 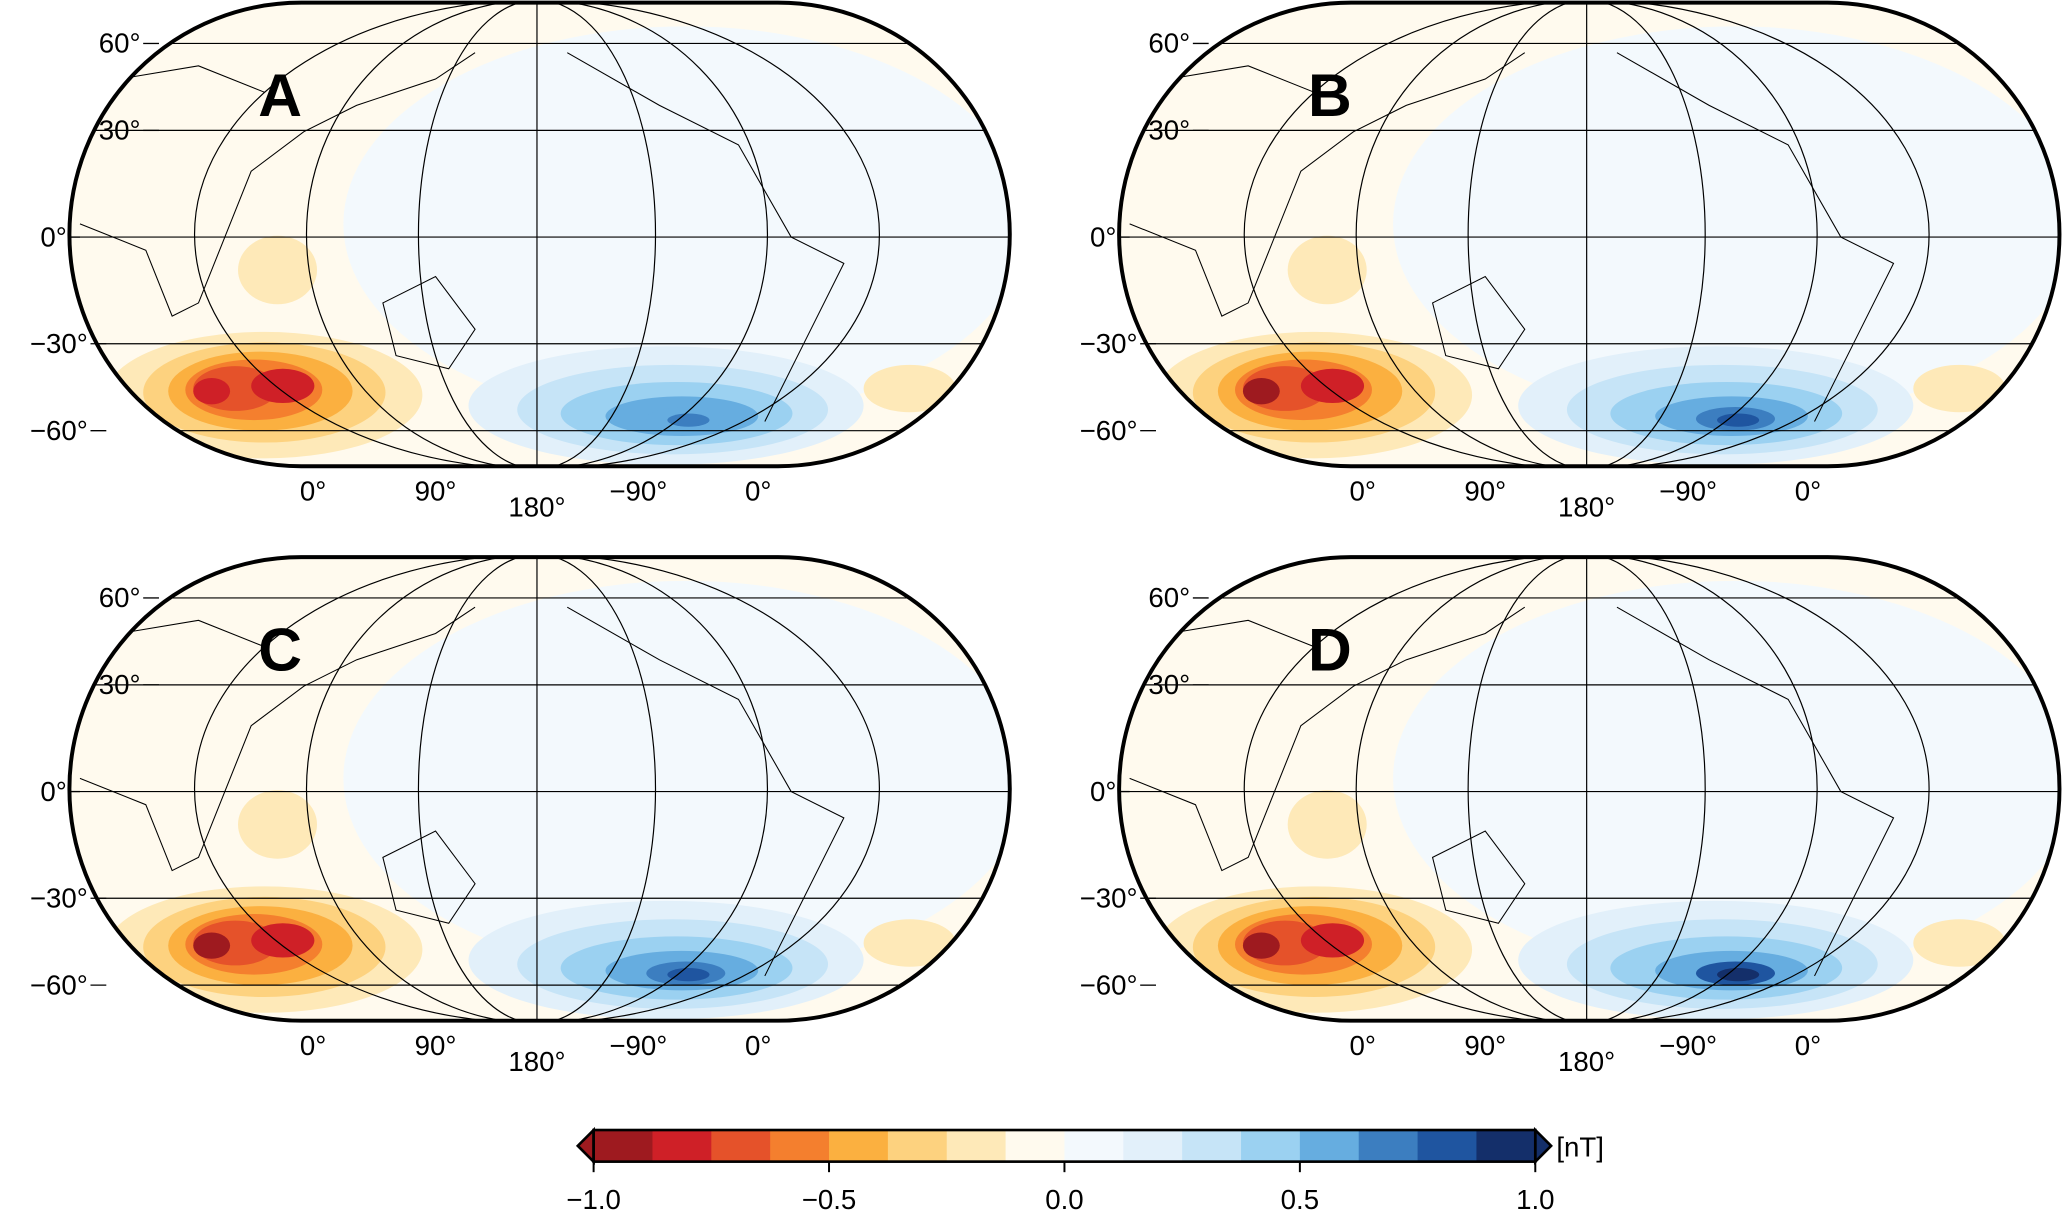 I want to click on colorbar-tick-label: −0.5, so click(x=829, y=1198).